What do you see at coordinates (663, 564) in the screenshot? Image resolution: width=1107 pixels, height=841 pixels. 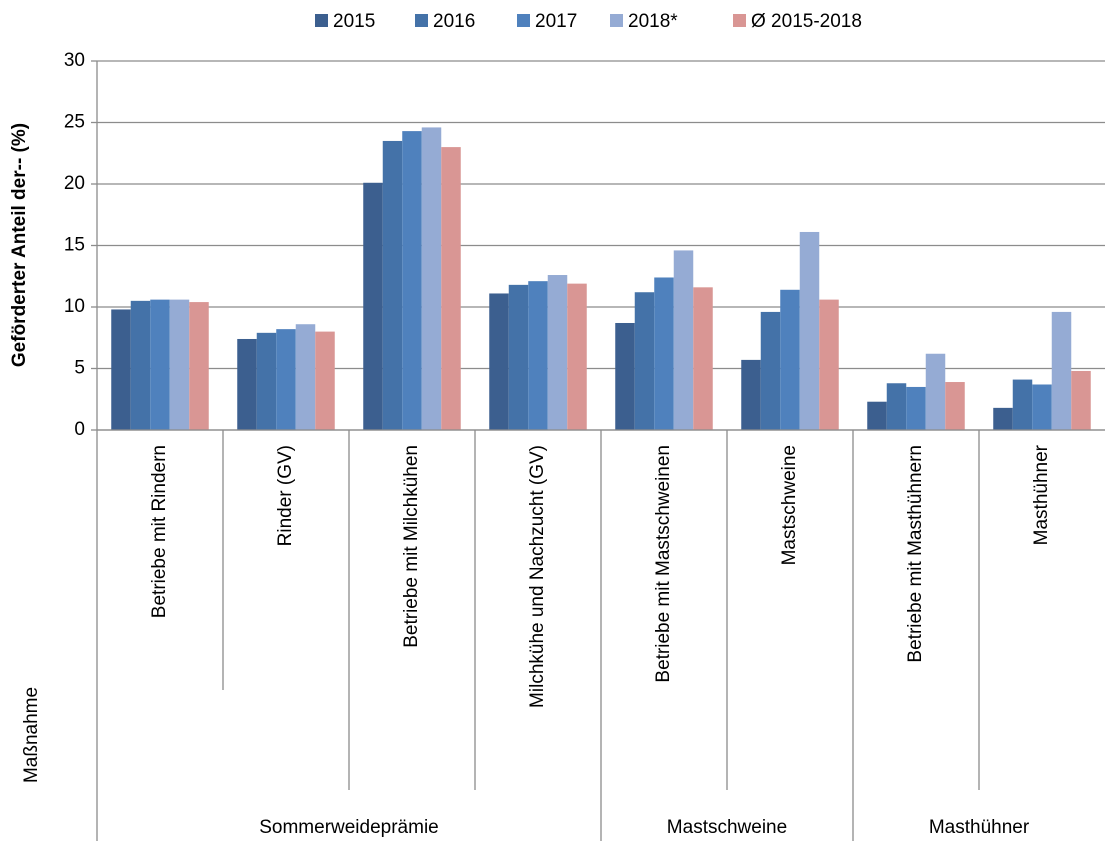 I see `x-tick-label: Betriebe mit Mastschweinen` at bounding box center [663, 564].